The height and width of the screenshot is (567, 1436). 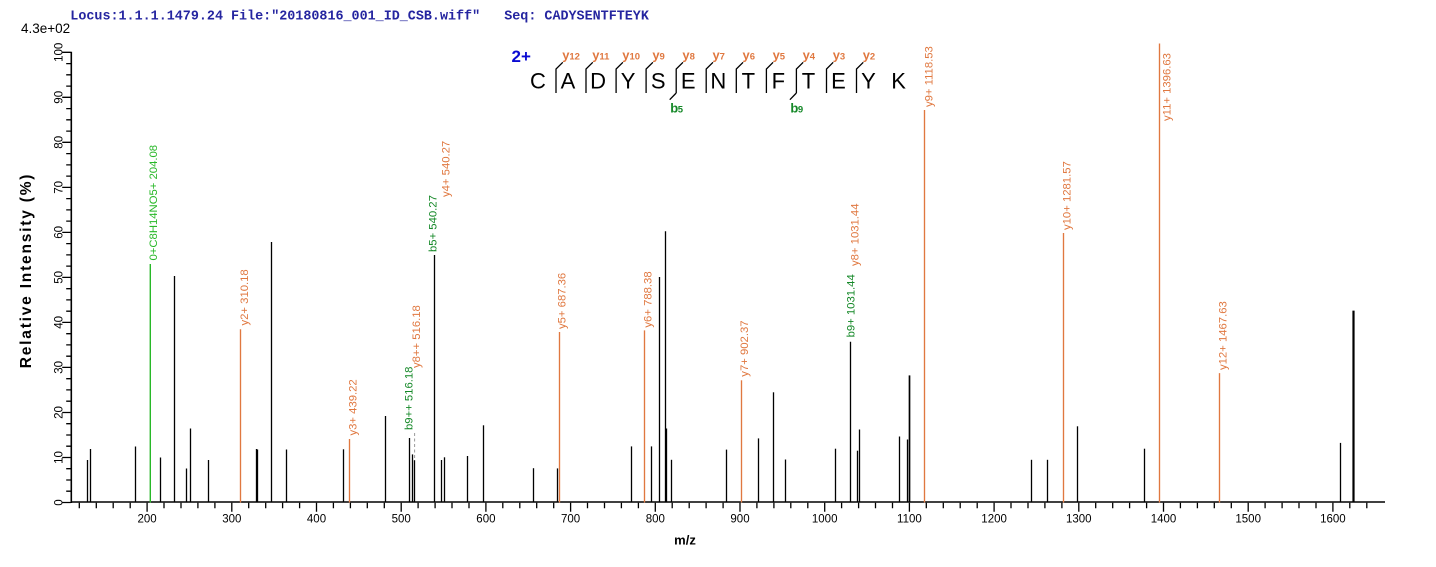 What do you see at coordinates (1333, 519) in the screenshot?
I see `svg-text: 1600` at bounding box center [1333, 519].